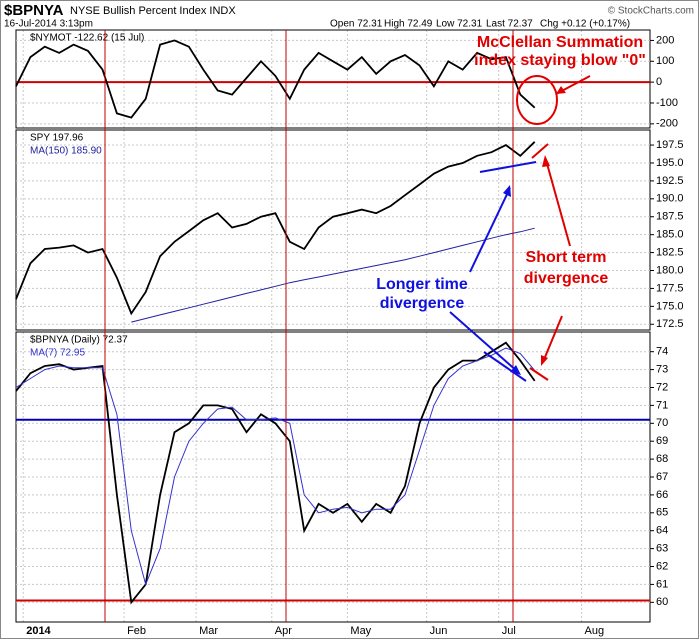 This screenshot has width=699, height=639. Describe the element at coordinates (662, 602) in the screenshot. I see `y-tick-label: 60` at that location.